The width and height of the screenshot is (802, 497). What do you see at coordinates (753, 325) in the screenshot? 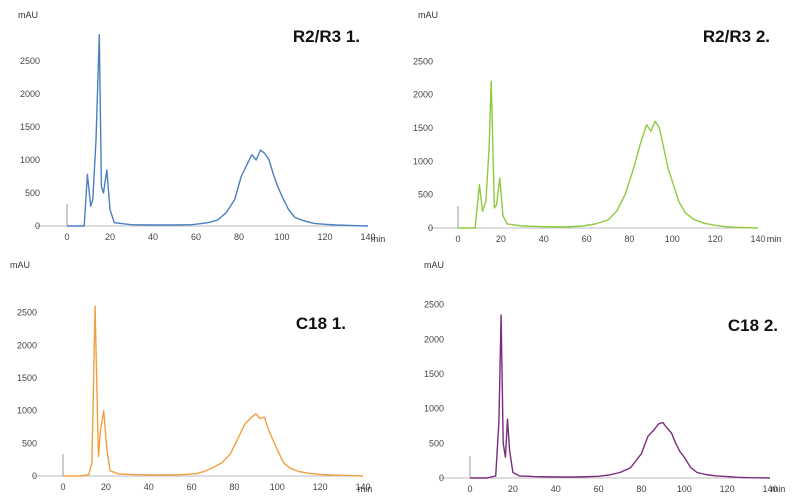
I see `chart-title: C18 2.` at bounding box center [753, 325].